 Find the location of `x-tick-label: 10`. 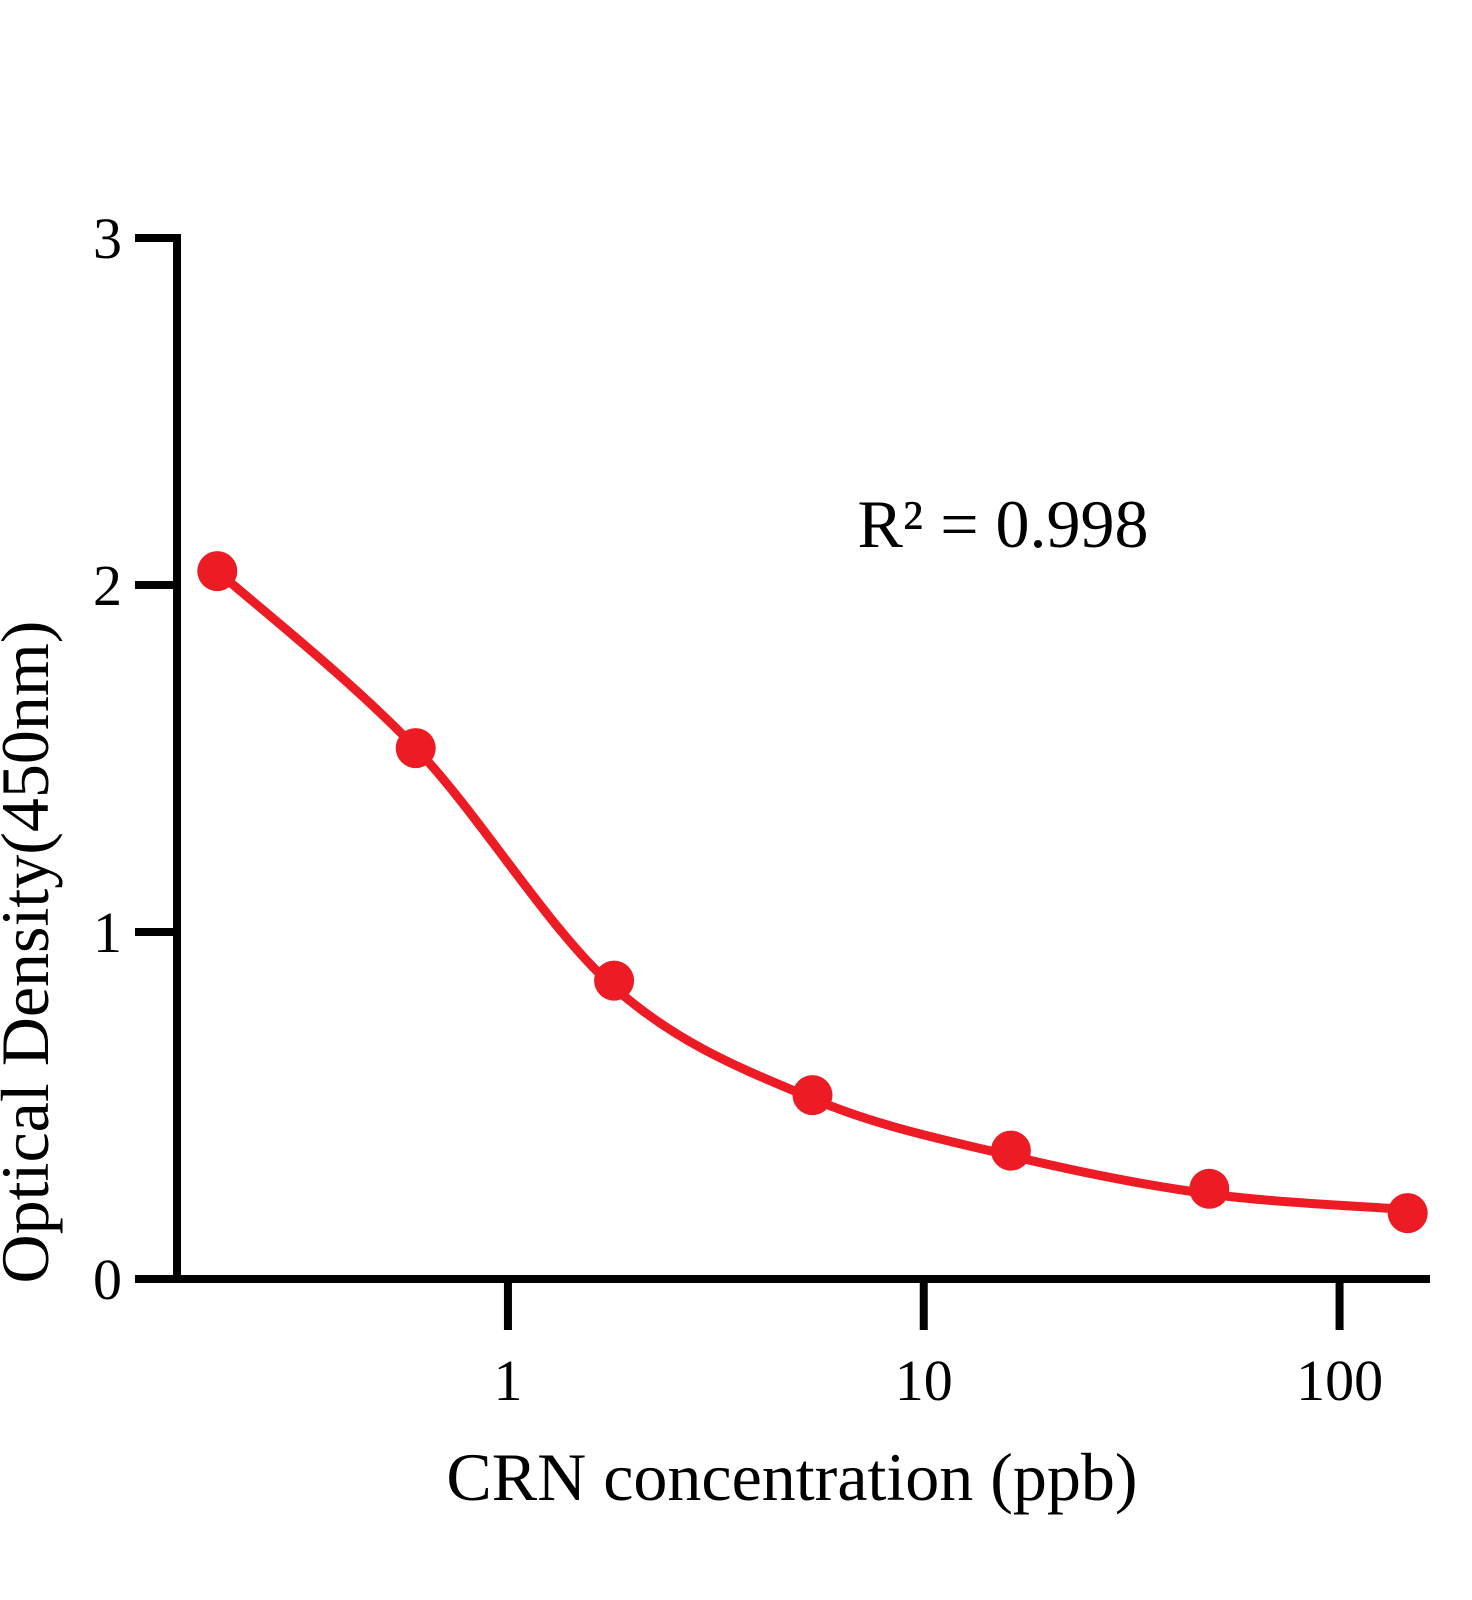

x-tick-label: 10 is located at coordinates (924, 1380).